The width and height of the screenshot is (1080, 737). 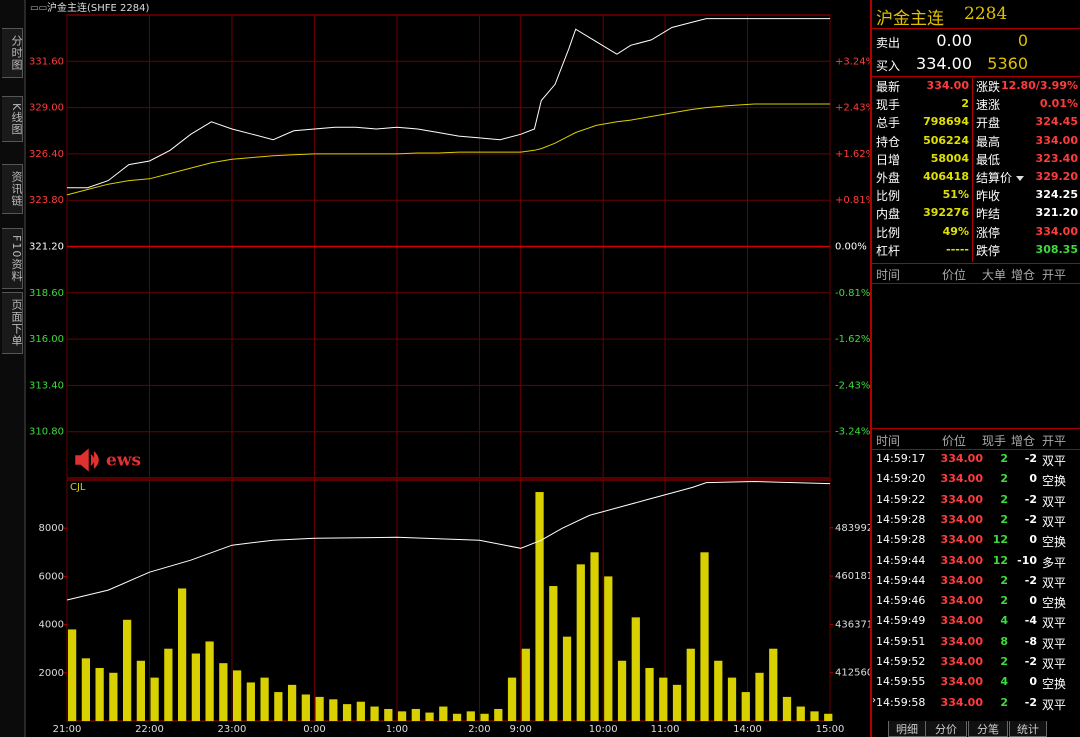 I want to click on panel-text: 涨跌, so click(x=988, y=87).